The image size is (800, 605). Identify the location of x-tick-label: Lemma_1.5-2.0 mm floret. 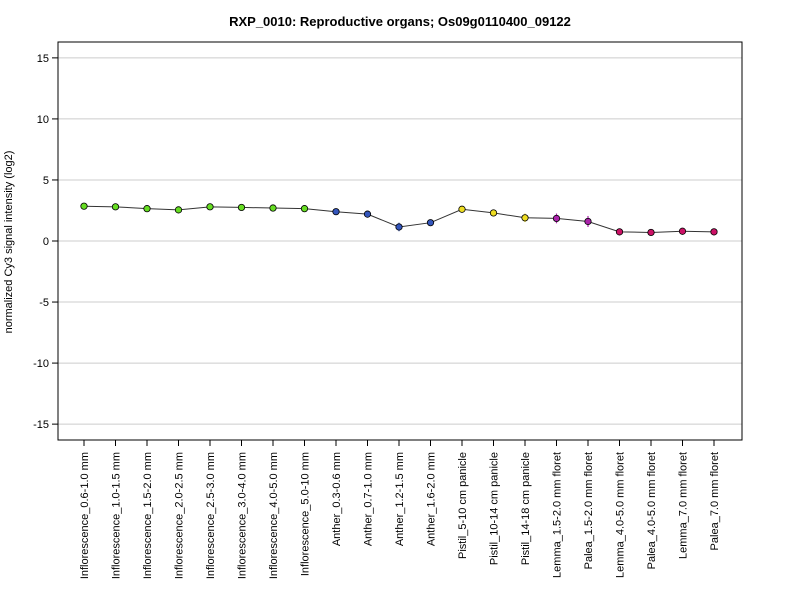
(558, 515).